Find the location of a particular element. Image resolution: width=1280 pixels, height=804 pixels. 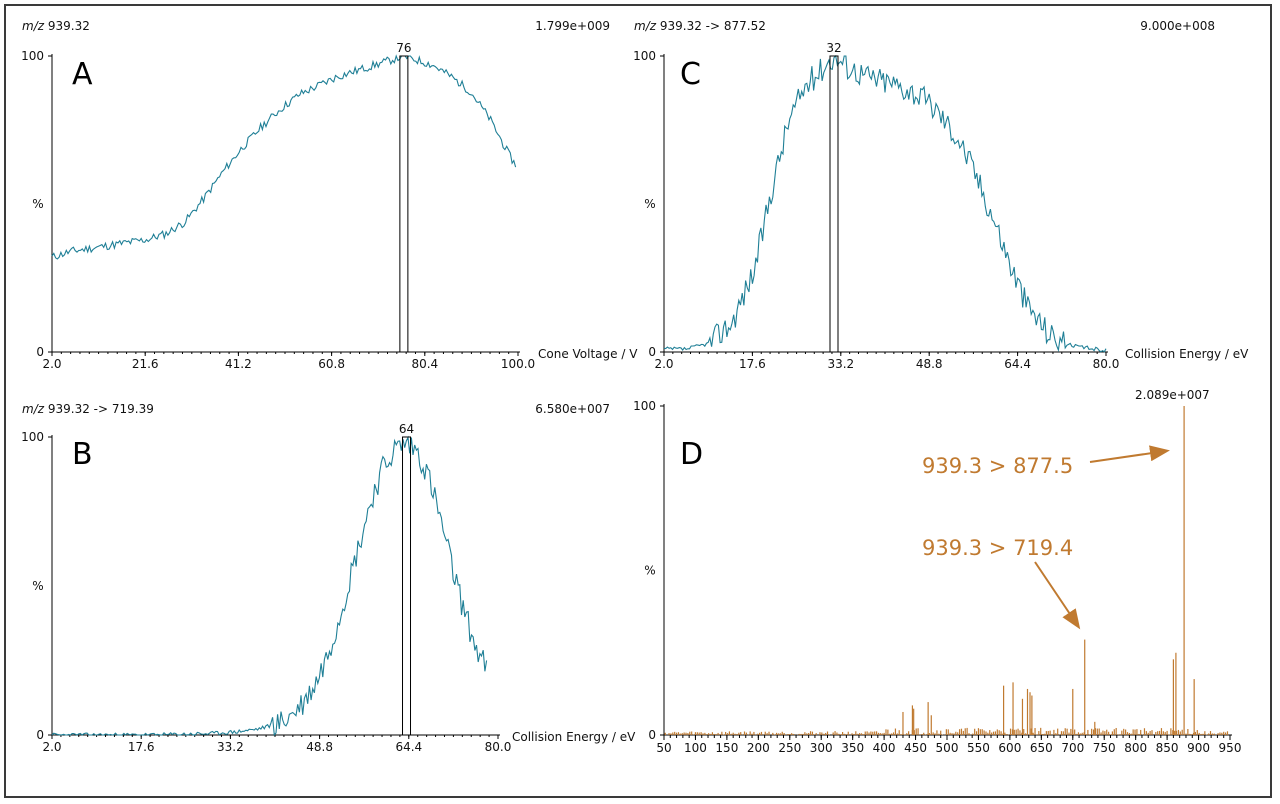

annotation-transition-877: 939.3 > 877.5 is located at coordinates (997, 466).